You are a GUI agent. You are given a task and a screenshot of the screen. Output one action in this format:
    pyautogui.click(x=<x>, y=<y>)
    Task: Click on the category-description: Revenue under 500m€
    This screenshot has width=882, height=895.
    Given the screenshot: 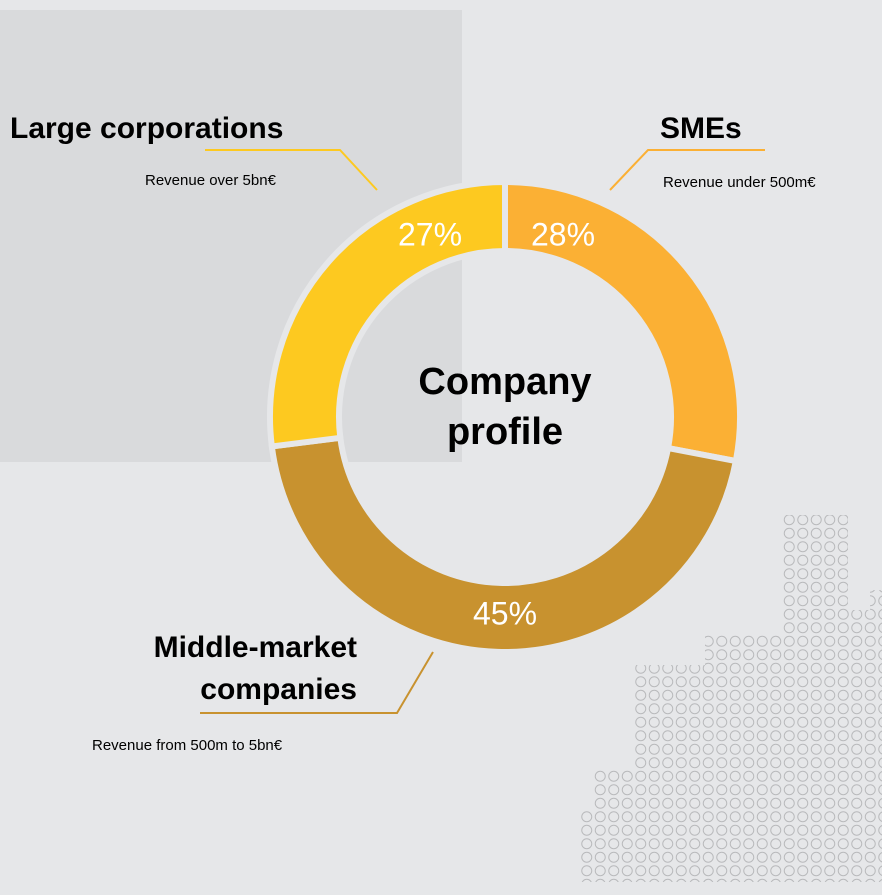 What is the action you would take?
    pyautogui.click(x=739, y=182)
    